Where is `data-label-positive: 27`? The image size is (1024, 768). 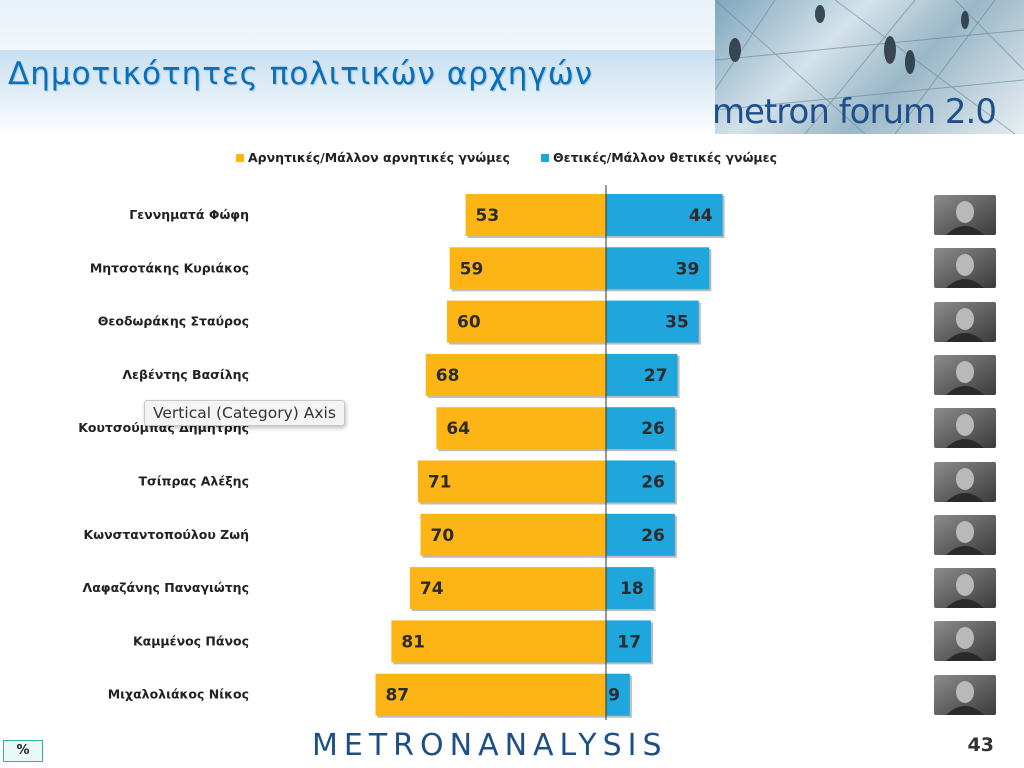
data-label-positive: 27 is located at coordinates (656, 376).